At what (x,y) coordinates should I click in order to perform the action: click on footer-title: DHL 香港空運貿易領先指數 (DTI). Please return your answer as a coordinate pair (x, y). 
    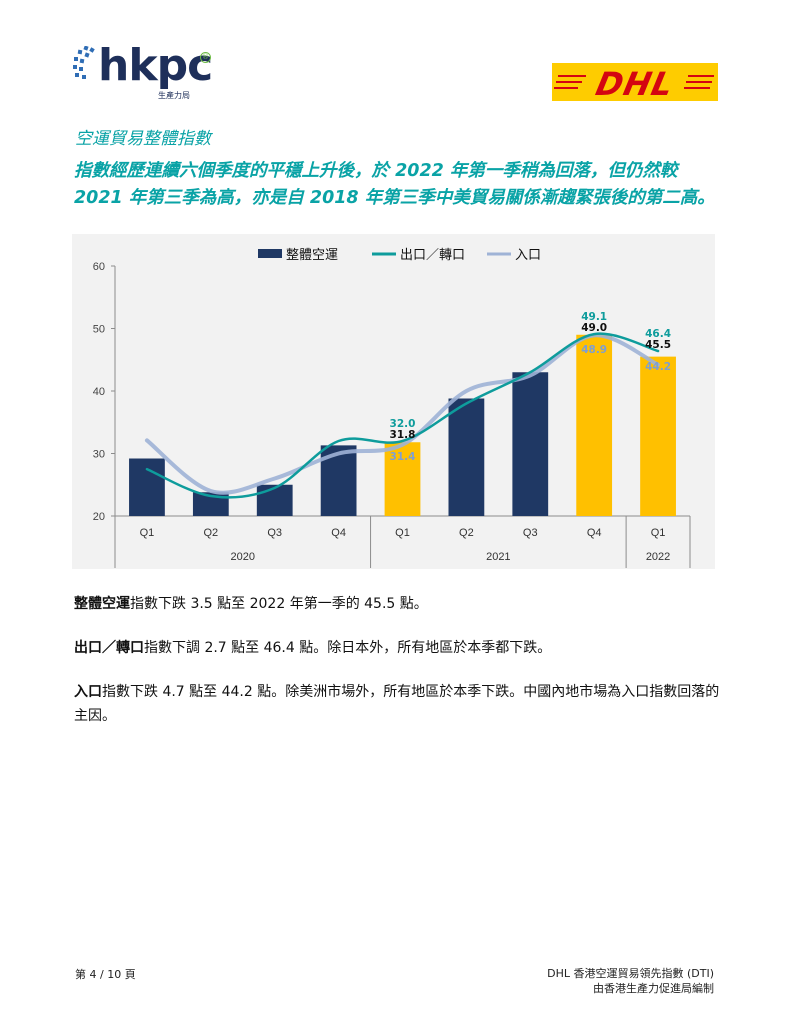
    Looking at the image, I should click on (630, 973).